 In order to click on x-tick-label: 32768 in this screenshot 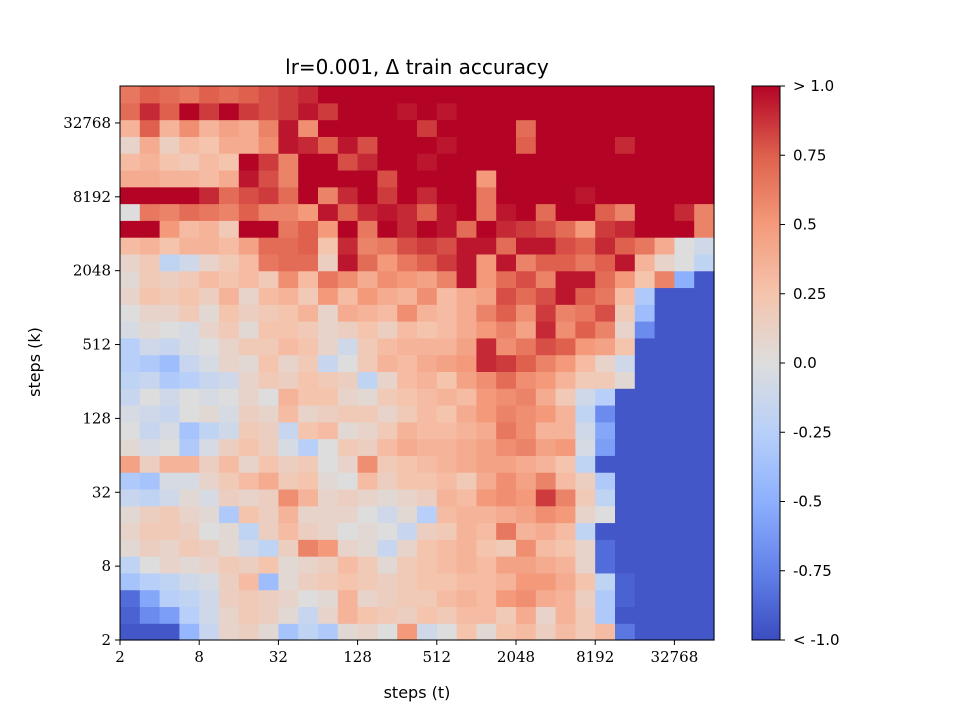, I will do `click(675, 657)`.